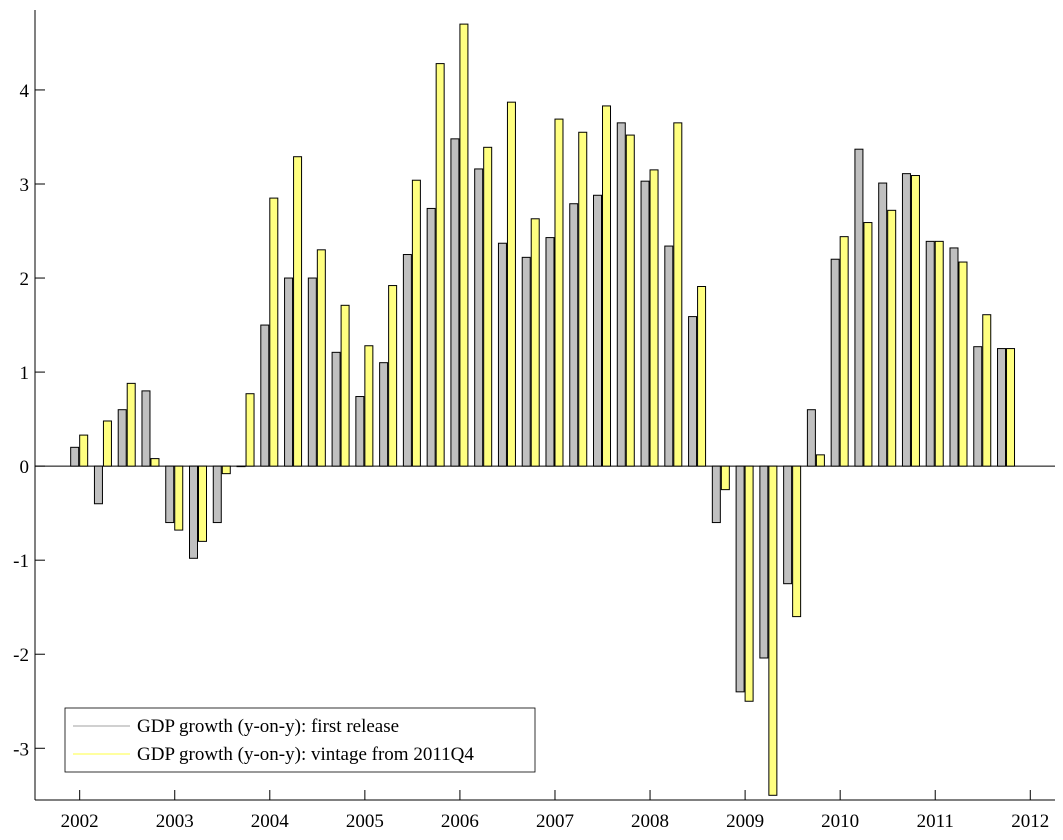 The image size is (1063, 840). I want to click on y-tick-label: -1, so click(21, 561).